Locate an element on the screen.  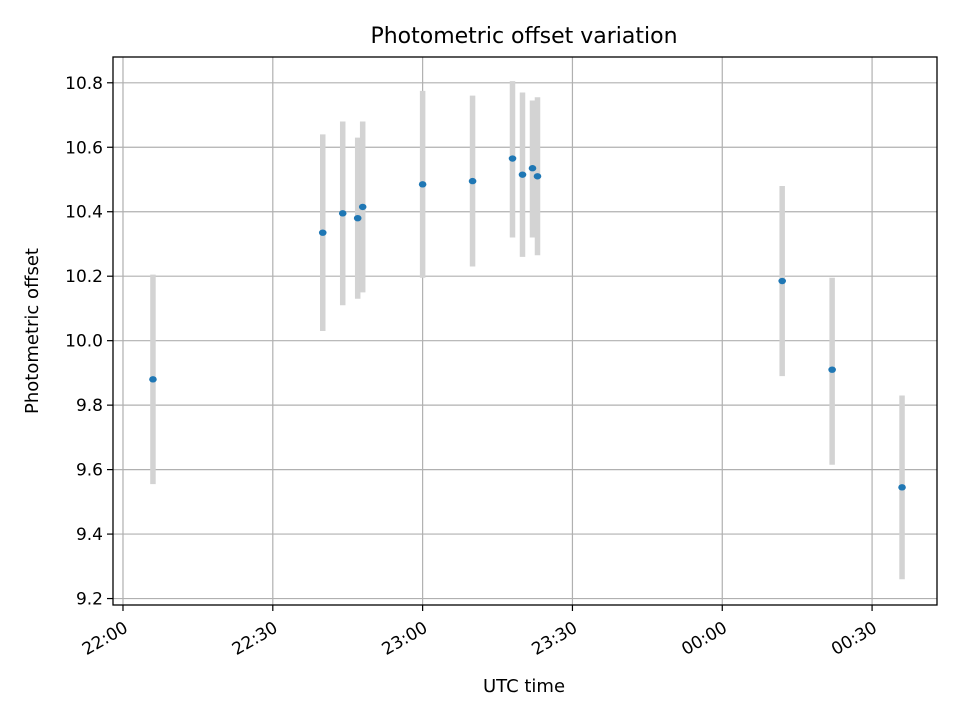
y-tick-label: 10.2 is located at coordinates (84, 277).